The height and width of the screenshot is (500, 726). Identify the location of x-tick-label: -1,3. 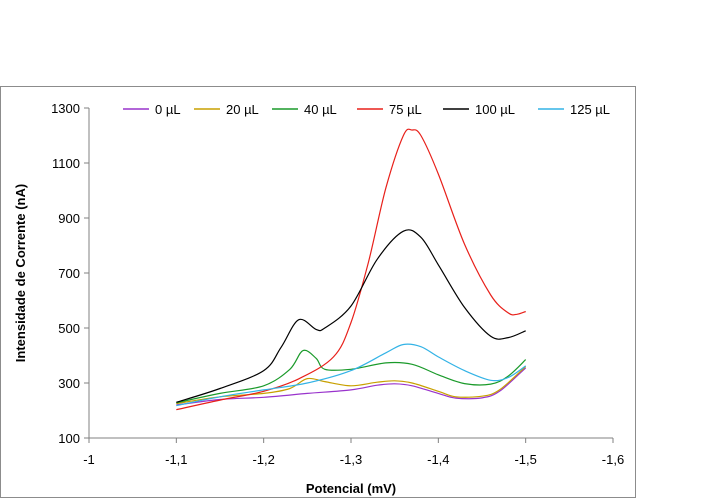
(351, 459).